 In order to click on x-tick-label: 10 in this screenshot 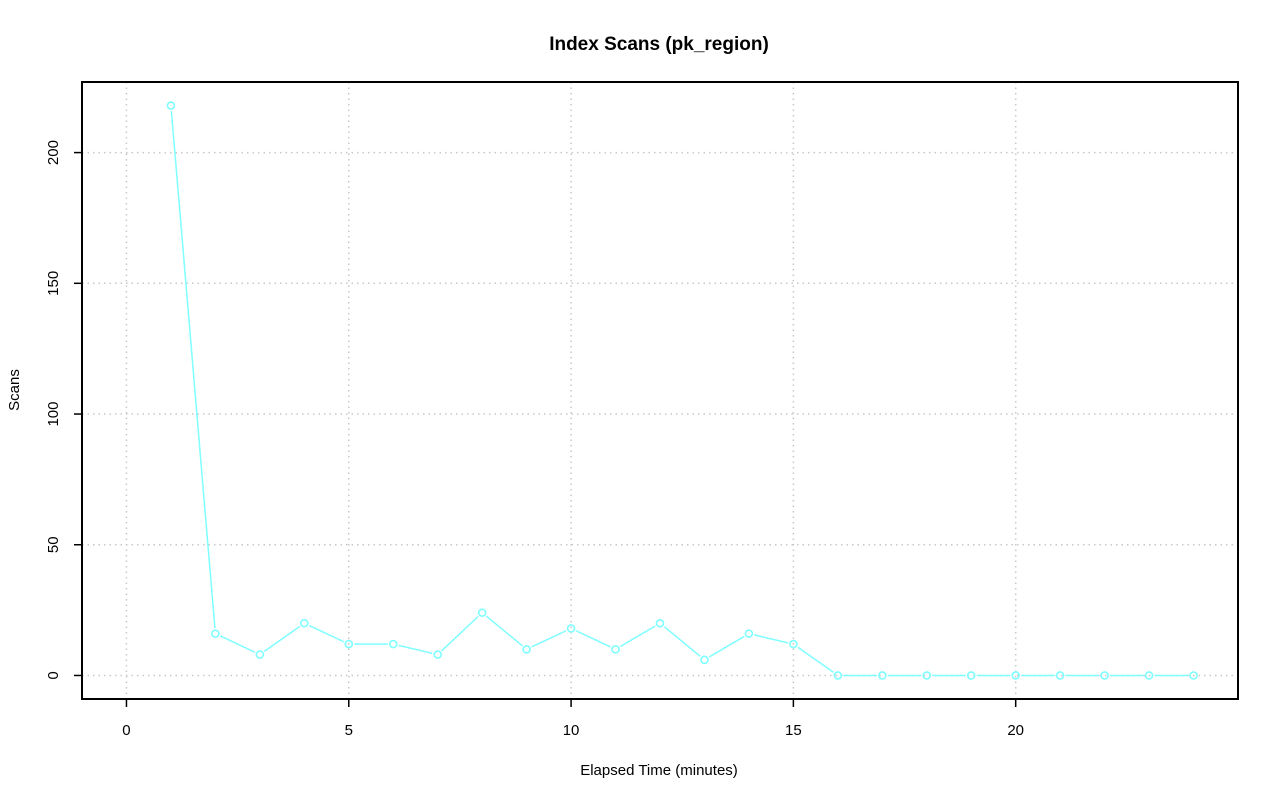, I will do `click(571, 730)`.